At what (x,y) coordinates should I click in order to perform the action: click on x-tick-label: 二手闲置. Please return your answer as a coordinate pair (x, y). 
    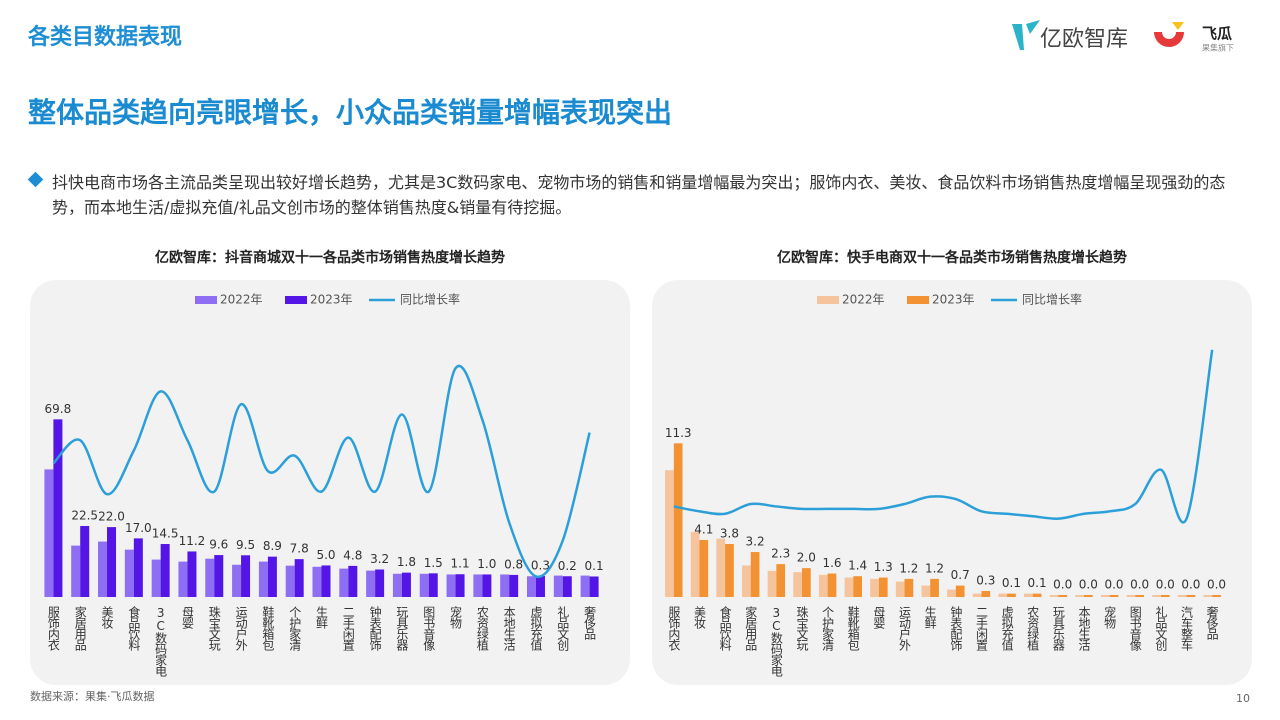
    Looking at the image, I should click on (981, 628).